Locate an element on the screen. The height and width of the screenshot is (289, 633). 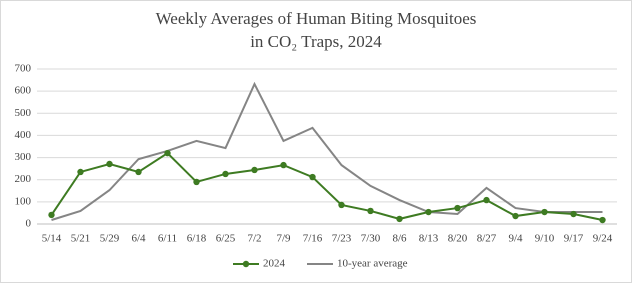
y-tick-label: 400 is located at coordinates (23, 135).